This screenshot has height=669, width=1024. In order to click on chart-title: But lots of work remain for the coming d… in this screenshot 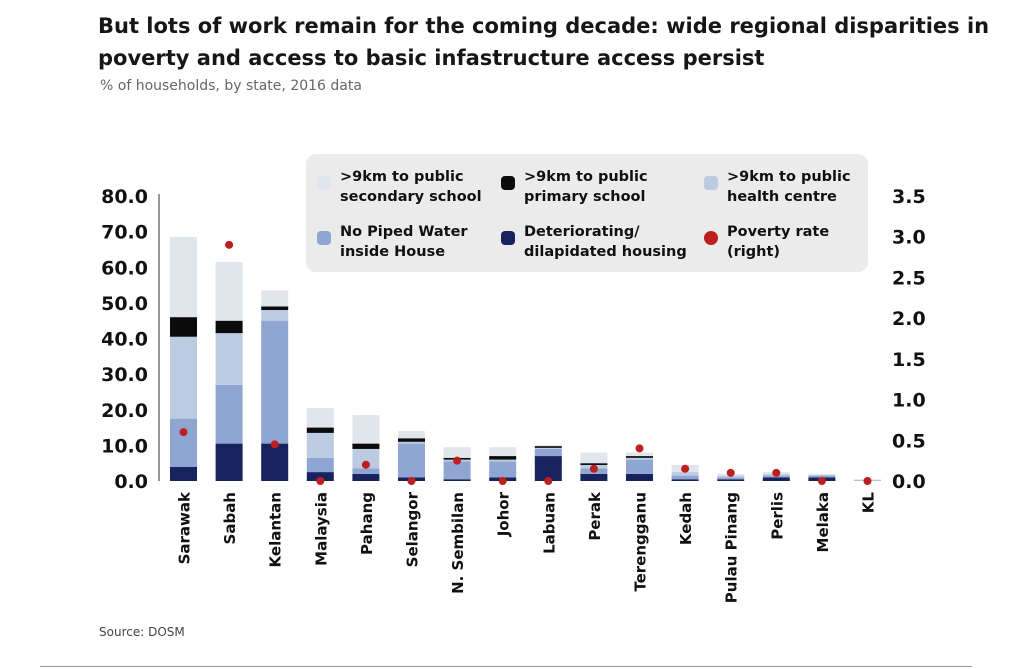, I will do `click(544, 42)`.